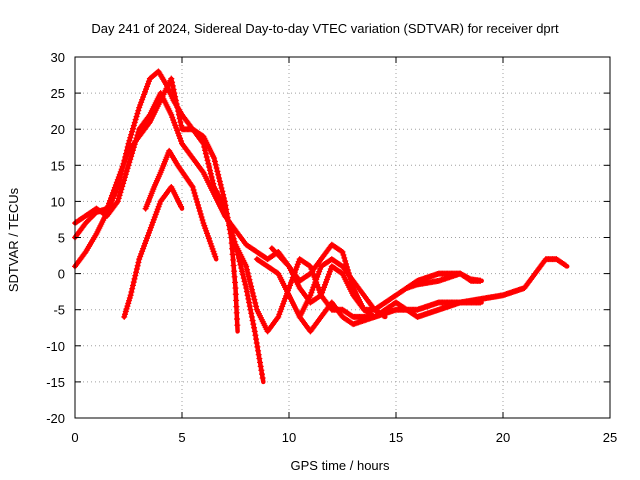  Describe the element at coordinates (289, 437) in the screenshot. I see `x-tick-label: 10` at that location.